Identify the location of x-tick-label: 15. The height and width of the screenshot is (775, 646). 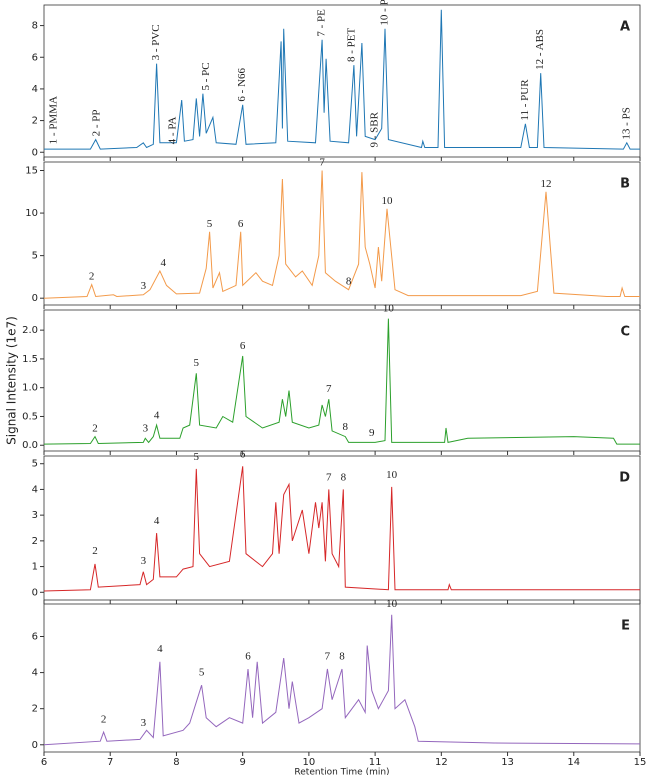
(640, 762).